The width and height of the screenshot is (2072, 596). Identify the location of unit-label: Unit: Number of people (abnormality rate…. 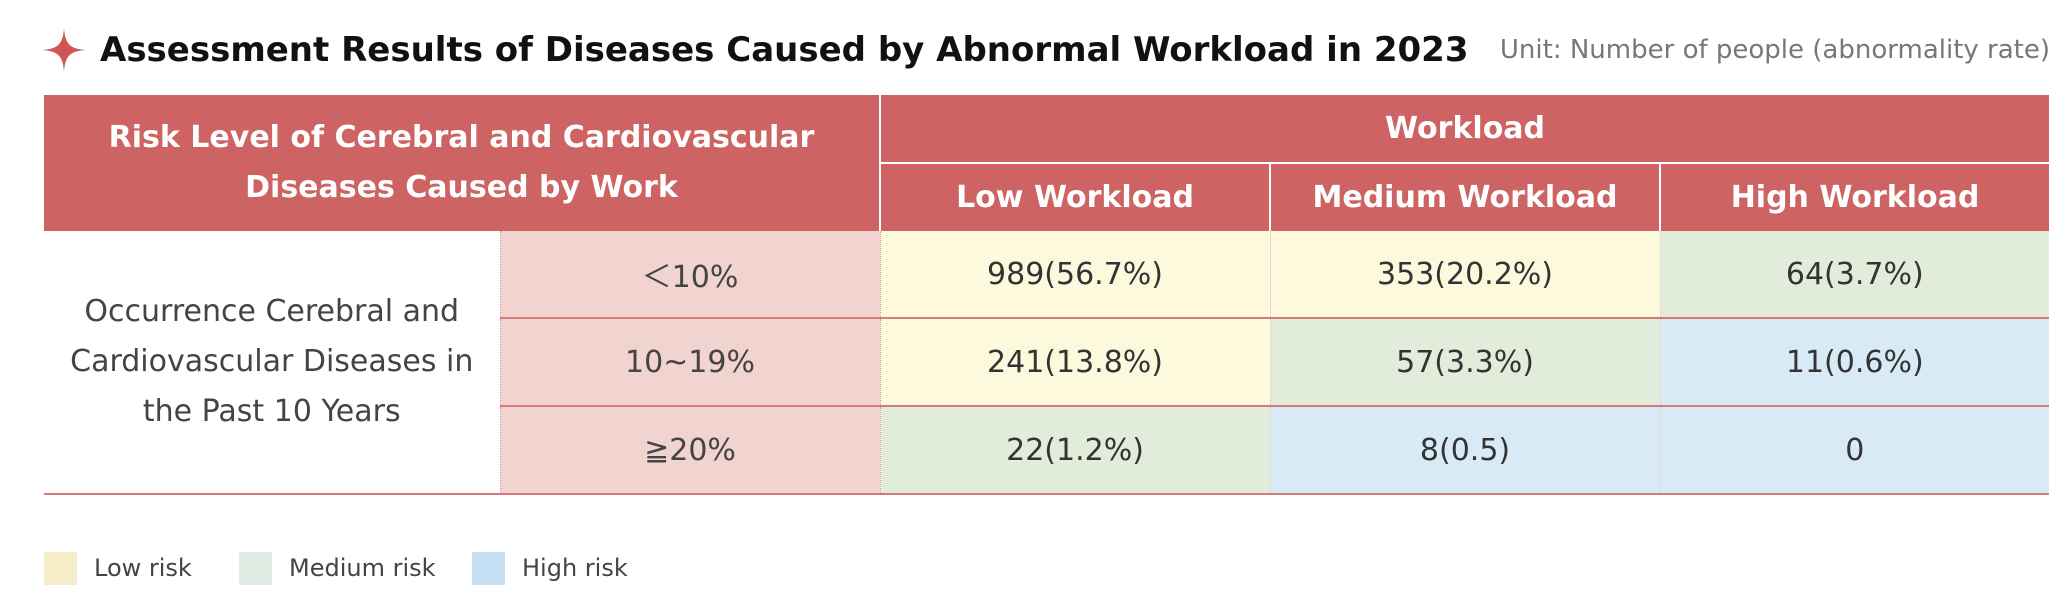
(1774, 50).